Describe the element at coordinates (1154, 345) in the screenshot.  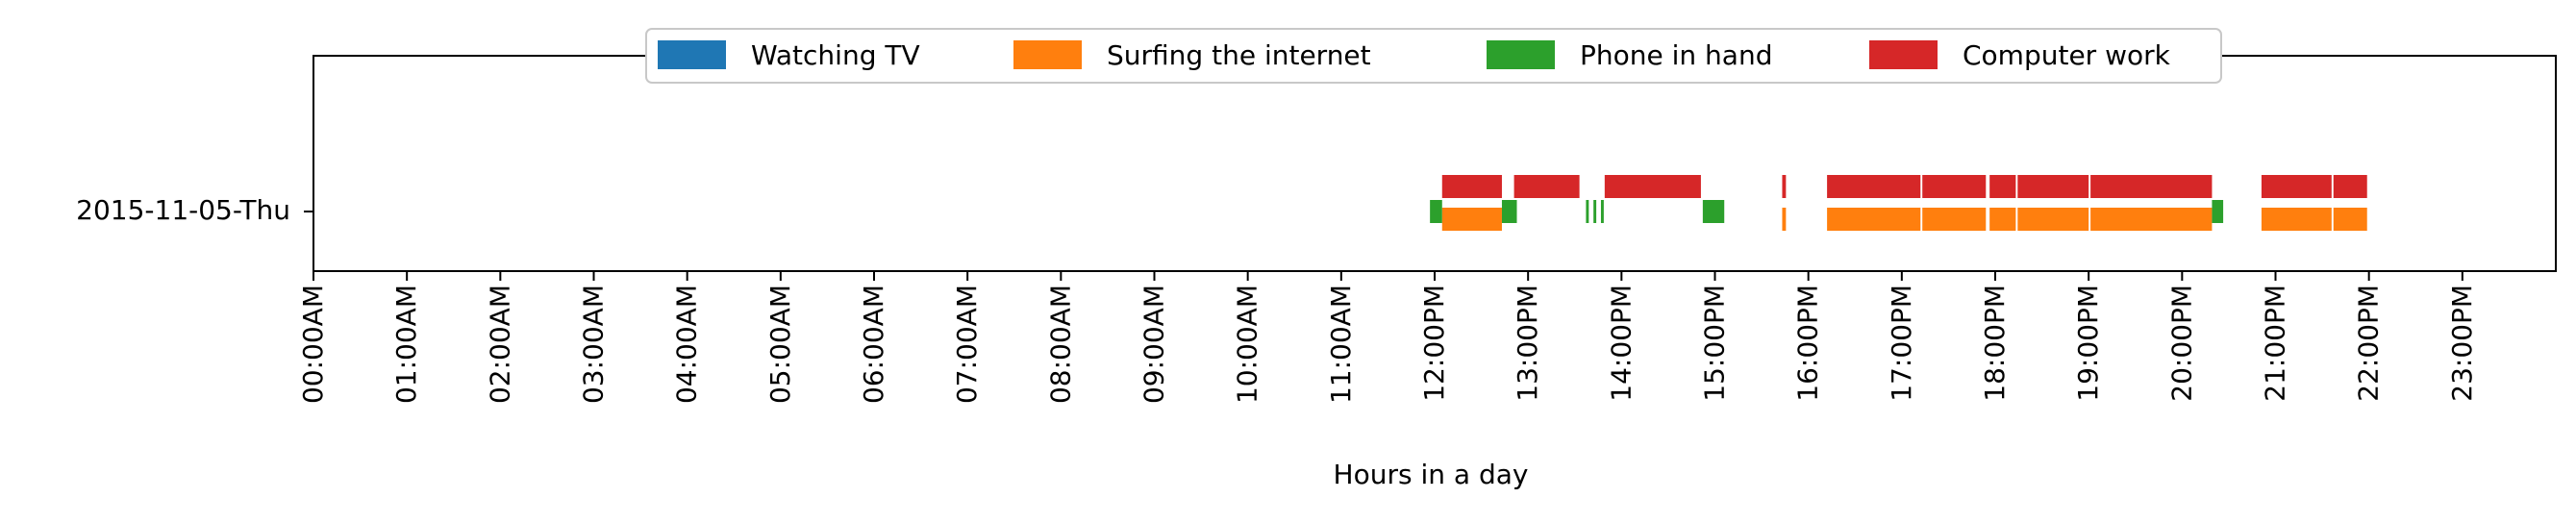
I see `x-tick-label: 09:00AM` at that location.